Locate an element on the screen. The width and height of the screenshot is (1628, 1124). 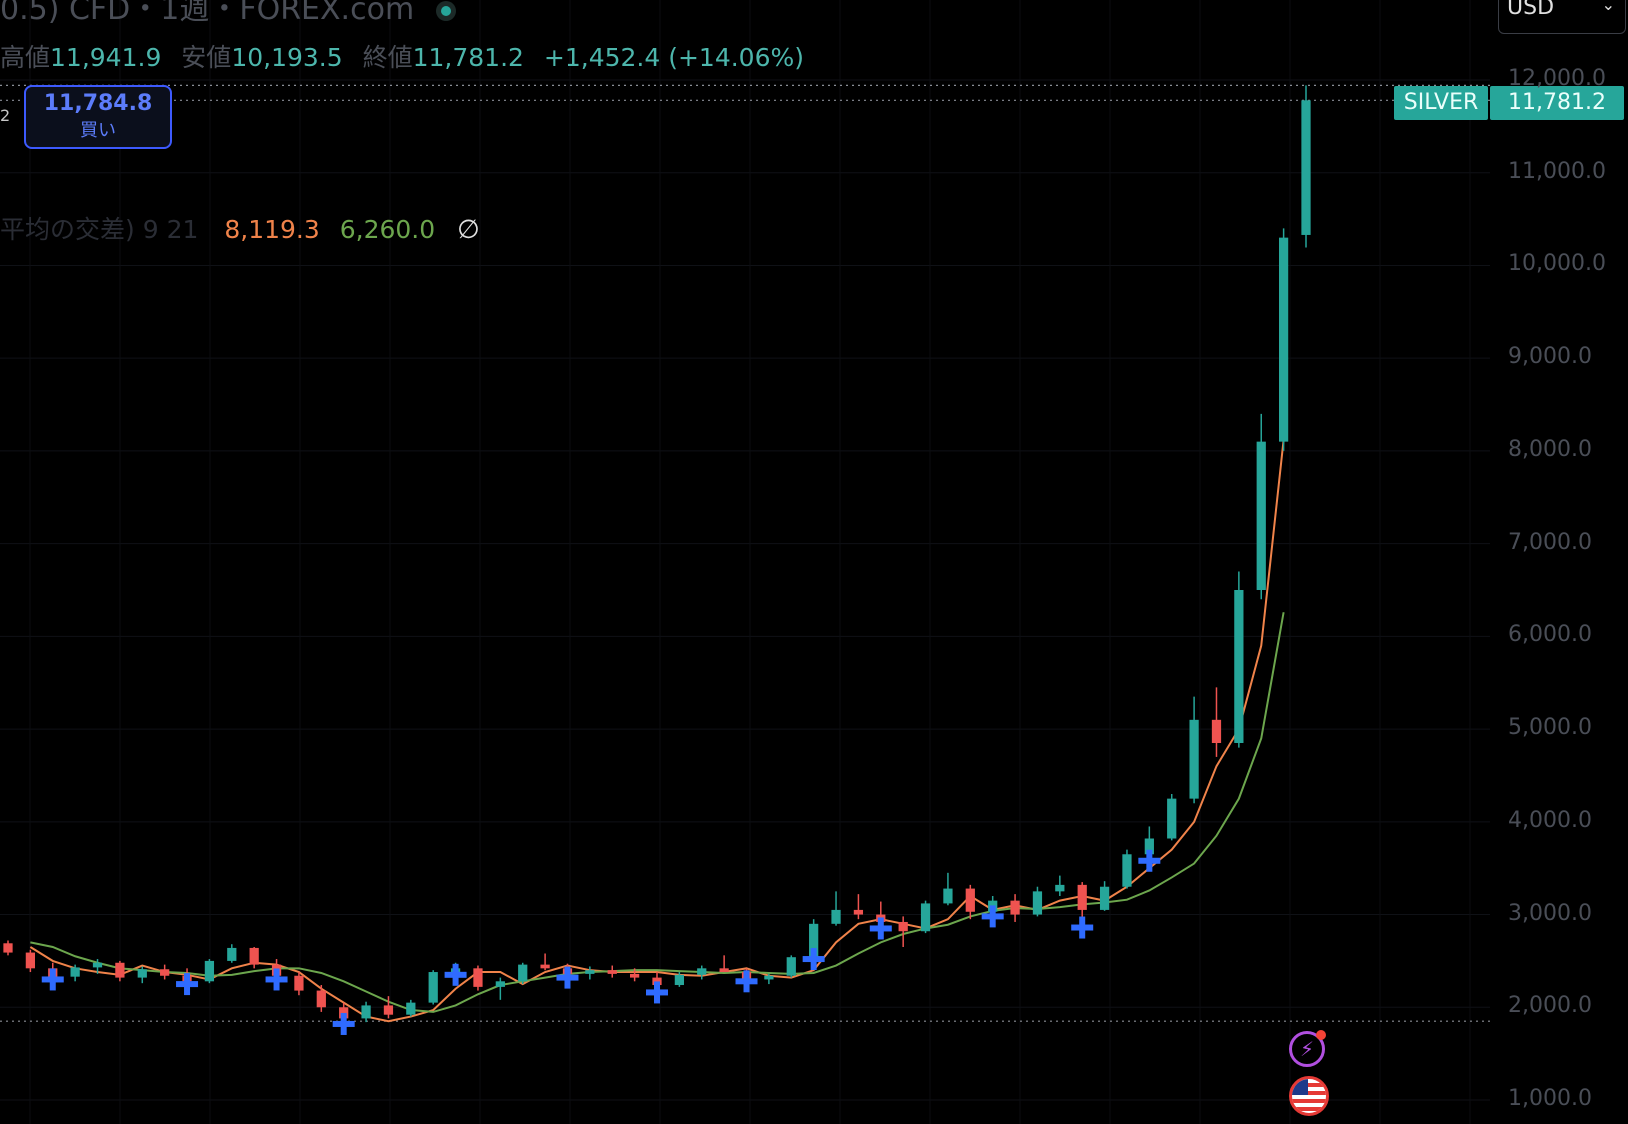
eye-off-icon: ∅ is located at coordinates (468, 230).